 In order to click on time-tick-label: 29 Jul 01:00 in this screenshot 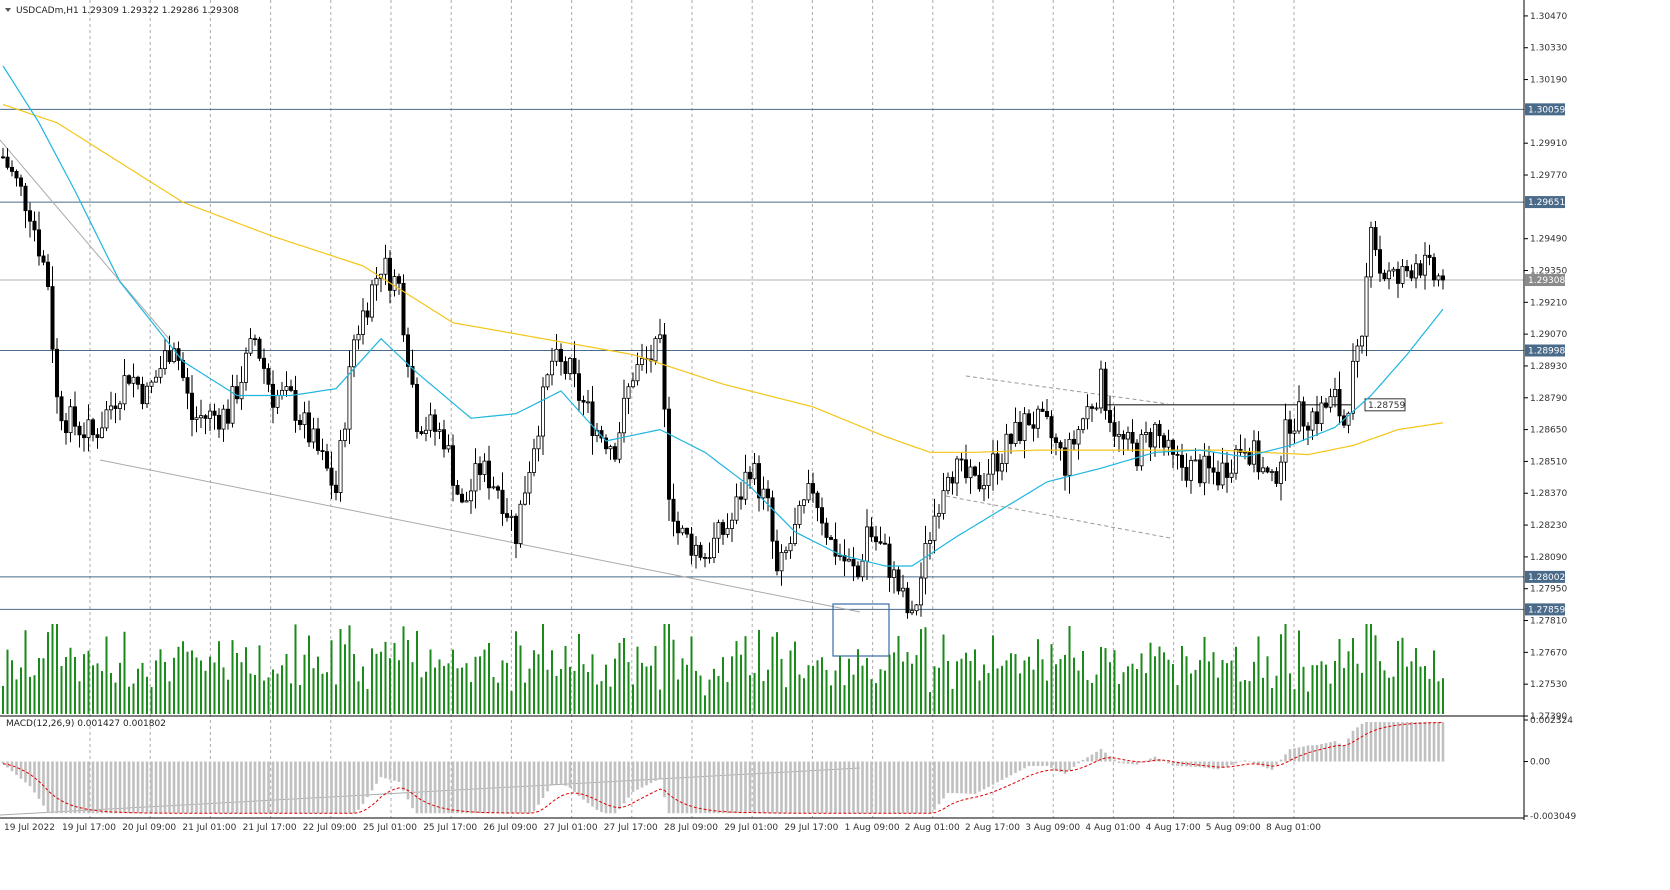, I will do `click(751, 828)`.